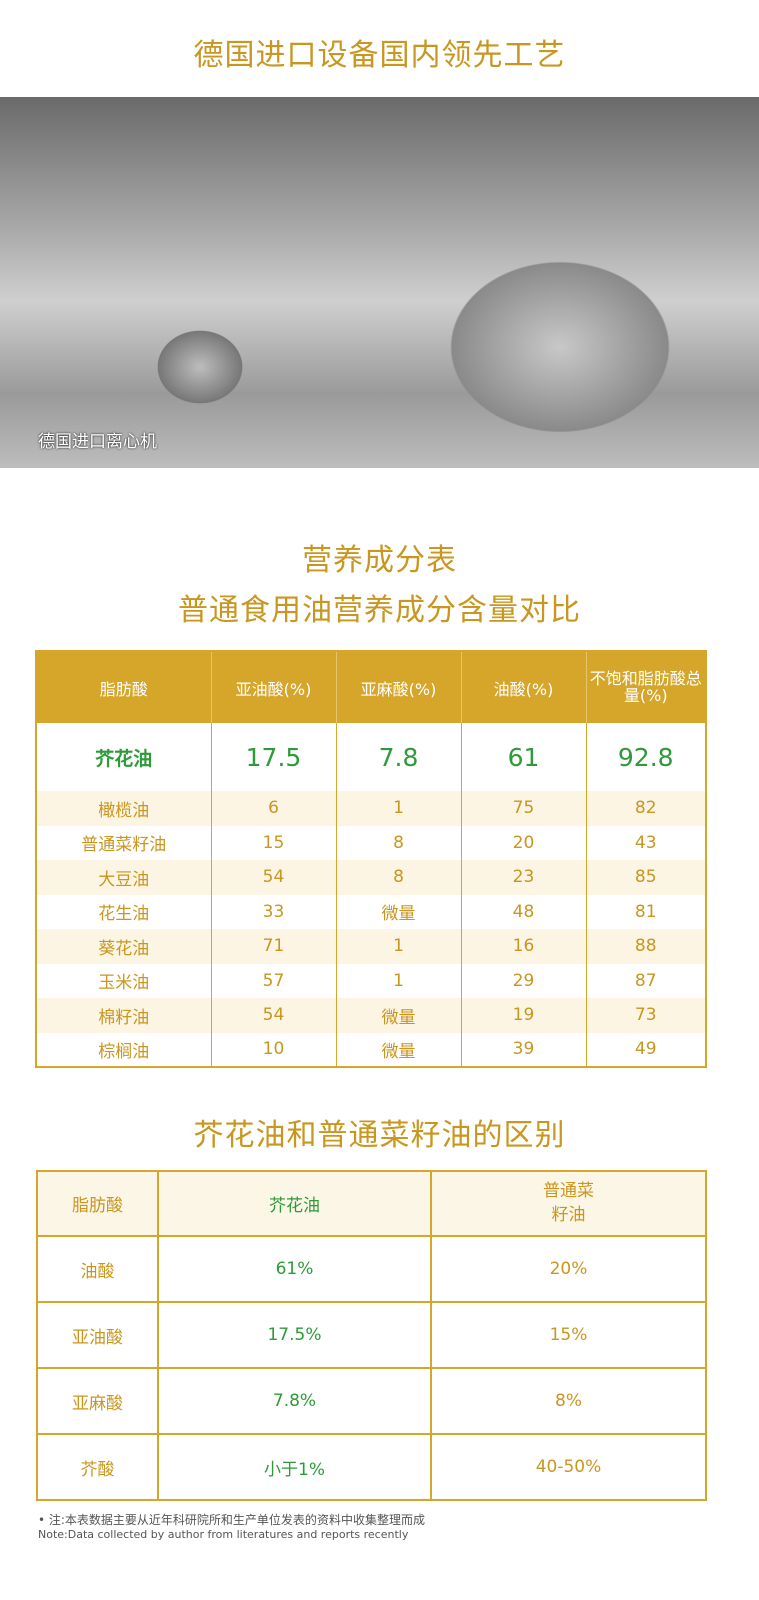 The width and height of the screenshot is (759, 1600). I want to click on table-cell: 16, so click(524, 946).